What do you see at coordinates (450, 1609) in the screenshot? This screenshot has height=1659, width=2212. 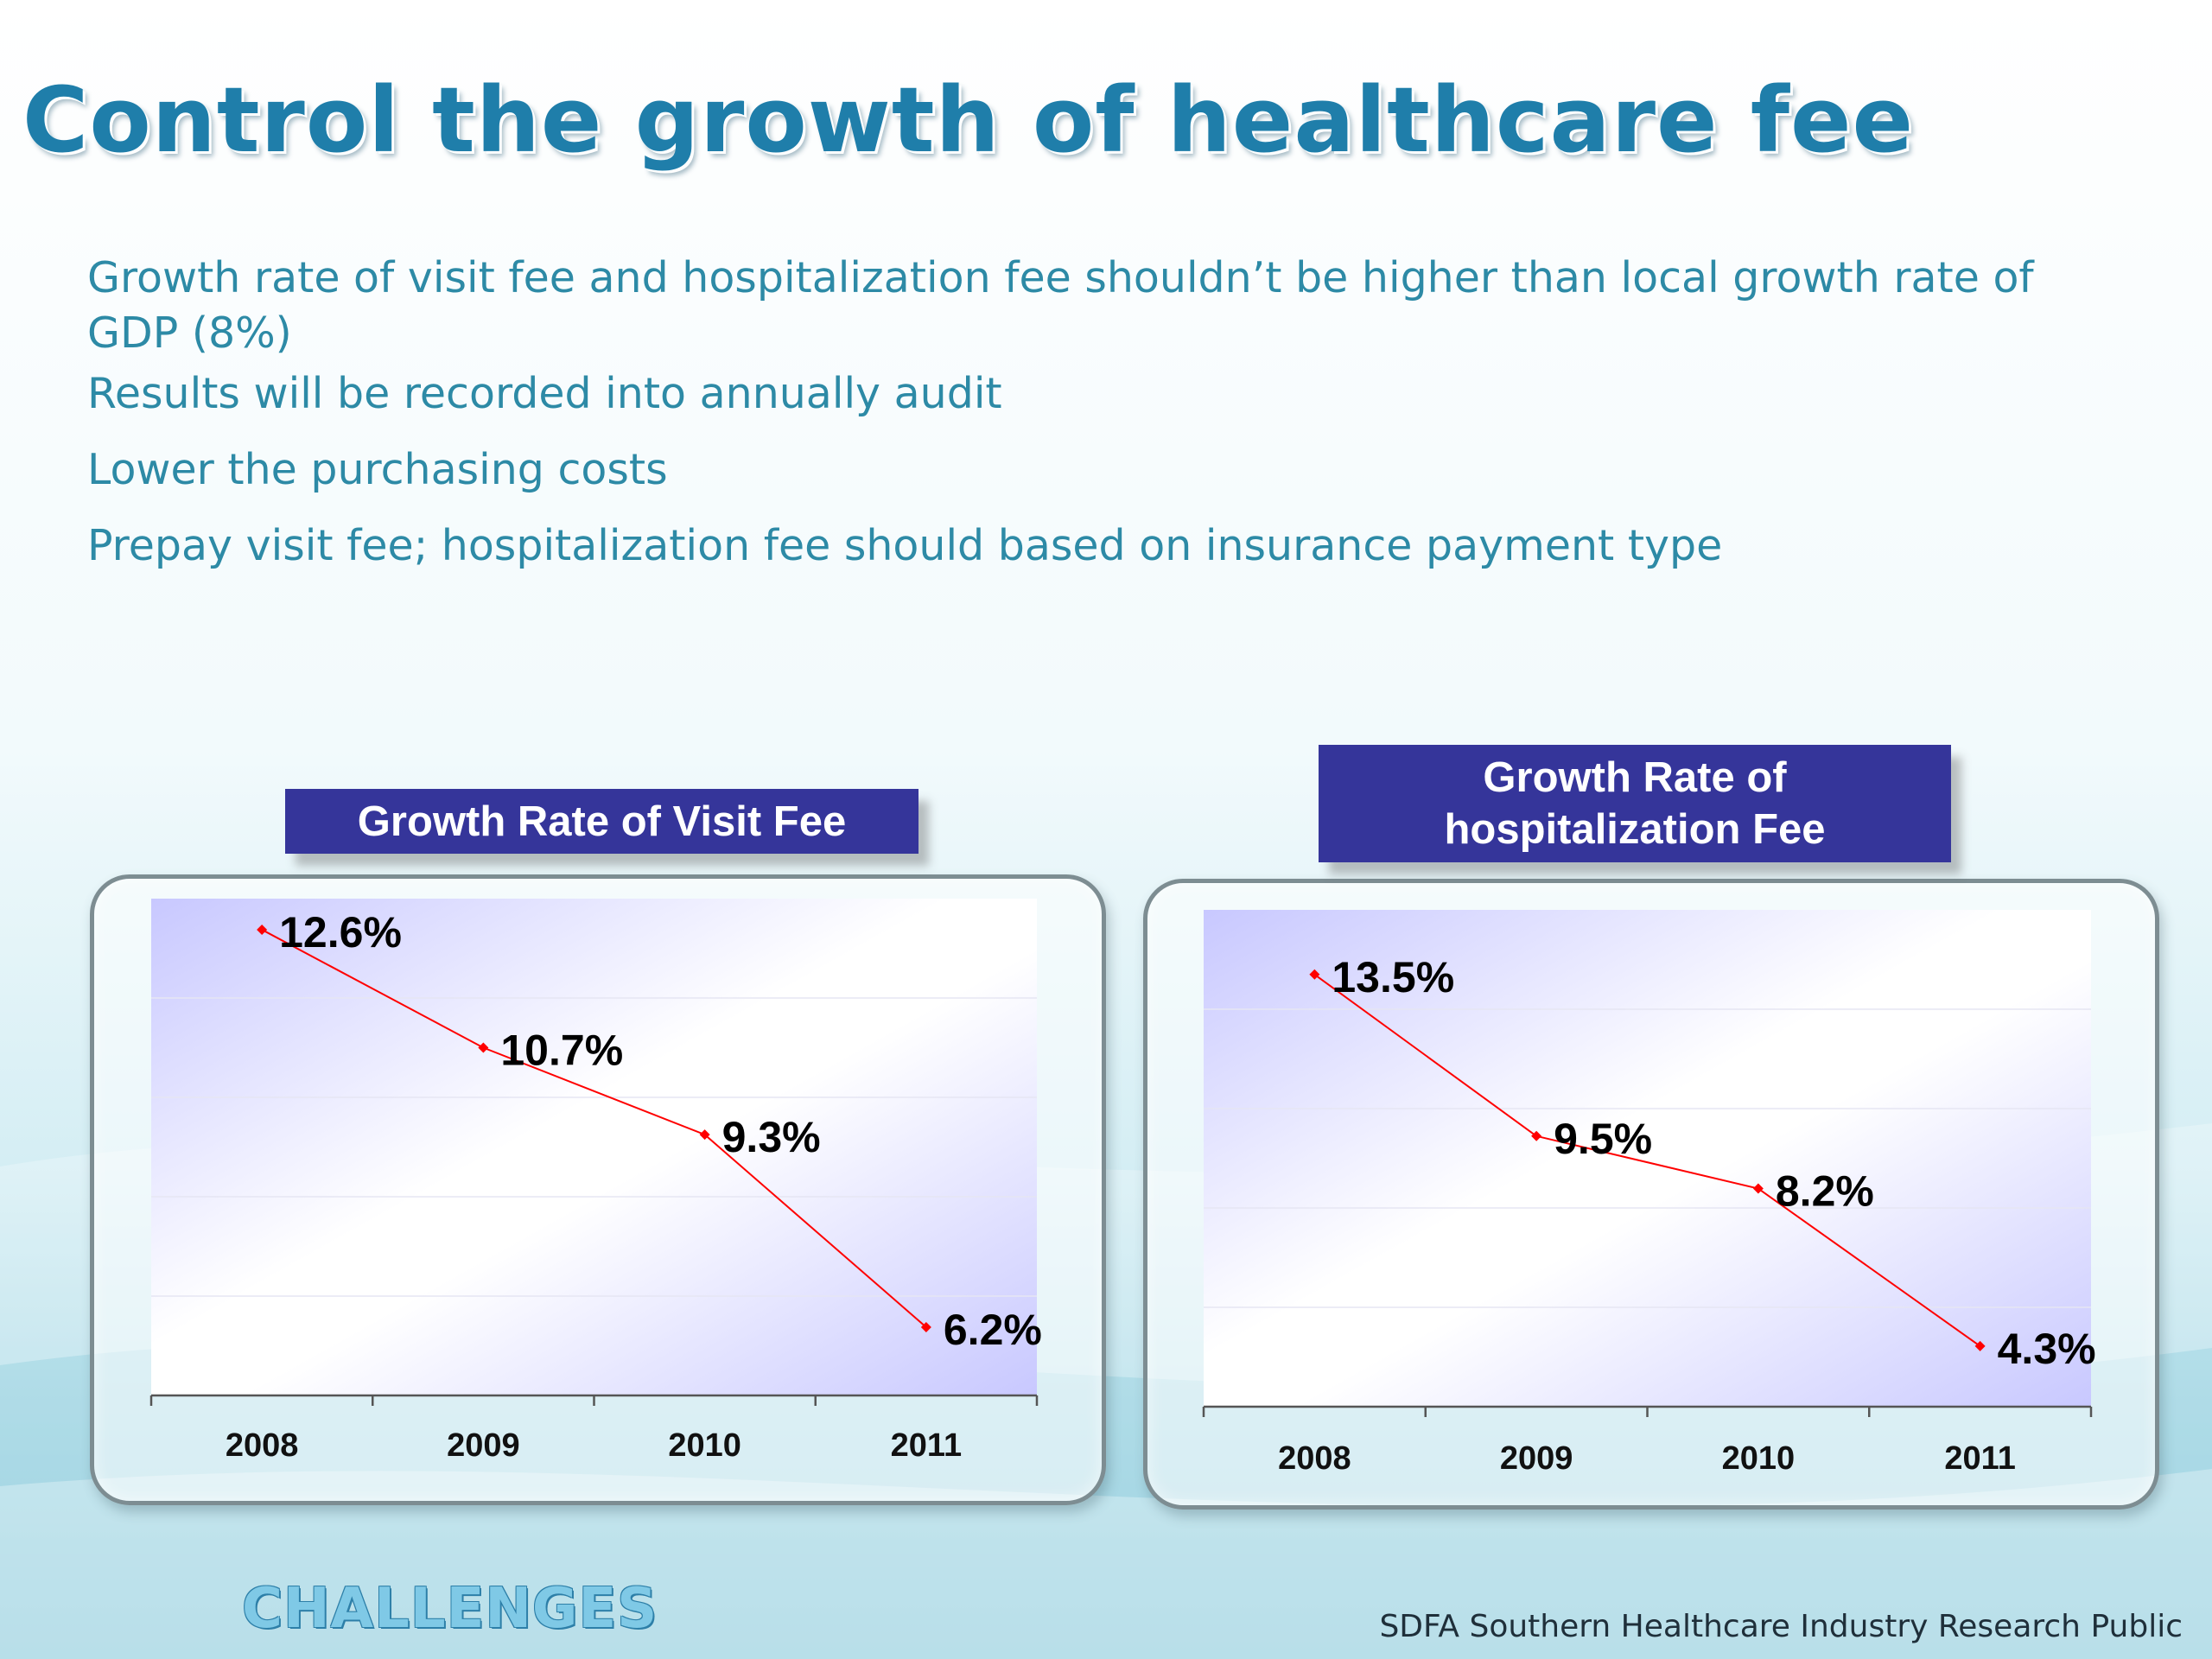 I see `section-label: CHALLENGES` at bounding box center [450, 1609].